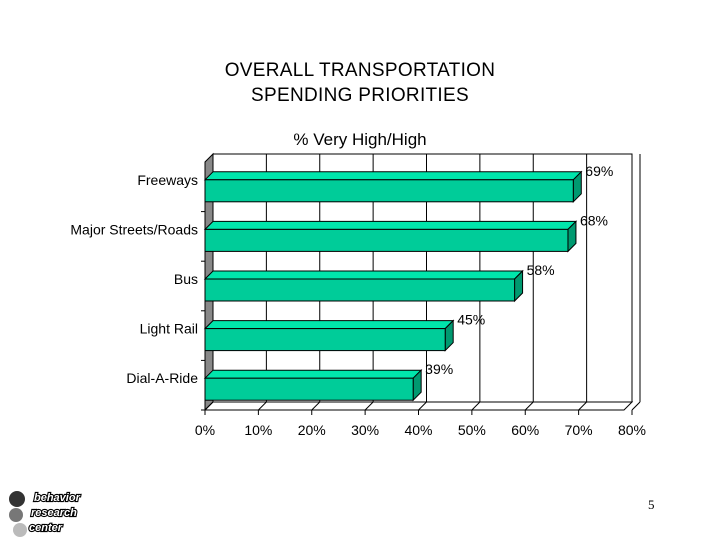 This screenshot has width=720, height=540. I want to click on data-label: 58%, so click(541, 270).